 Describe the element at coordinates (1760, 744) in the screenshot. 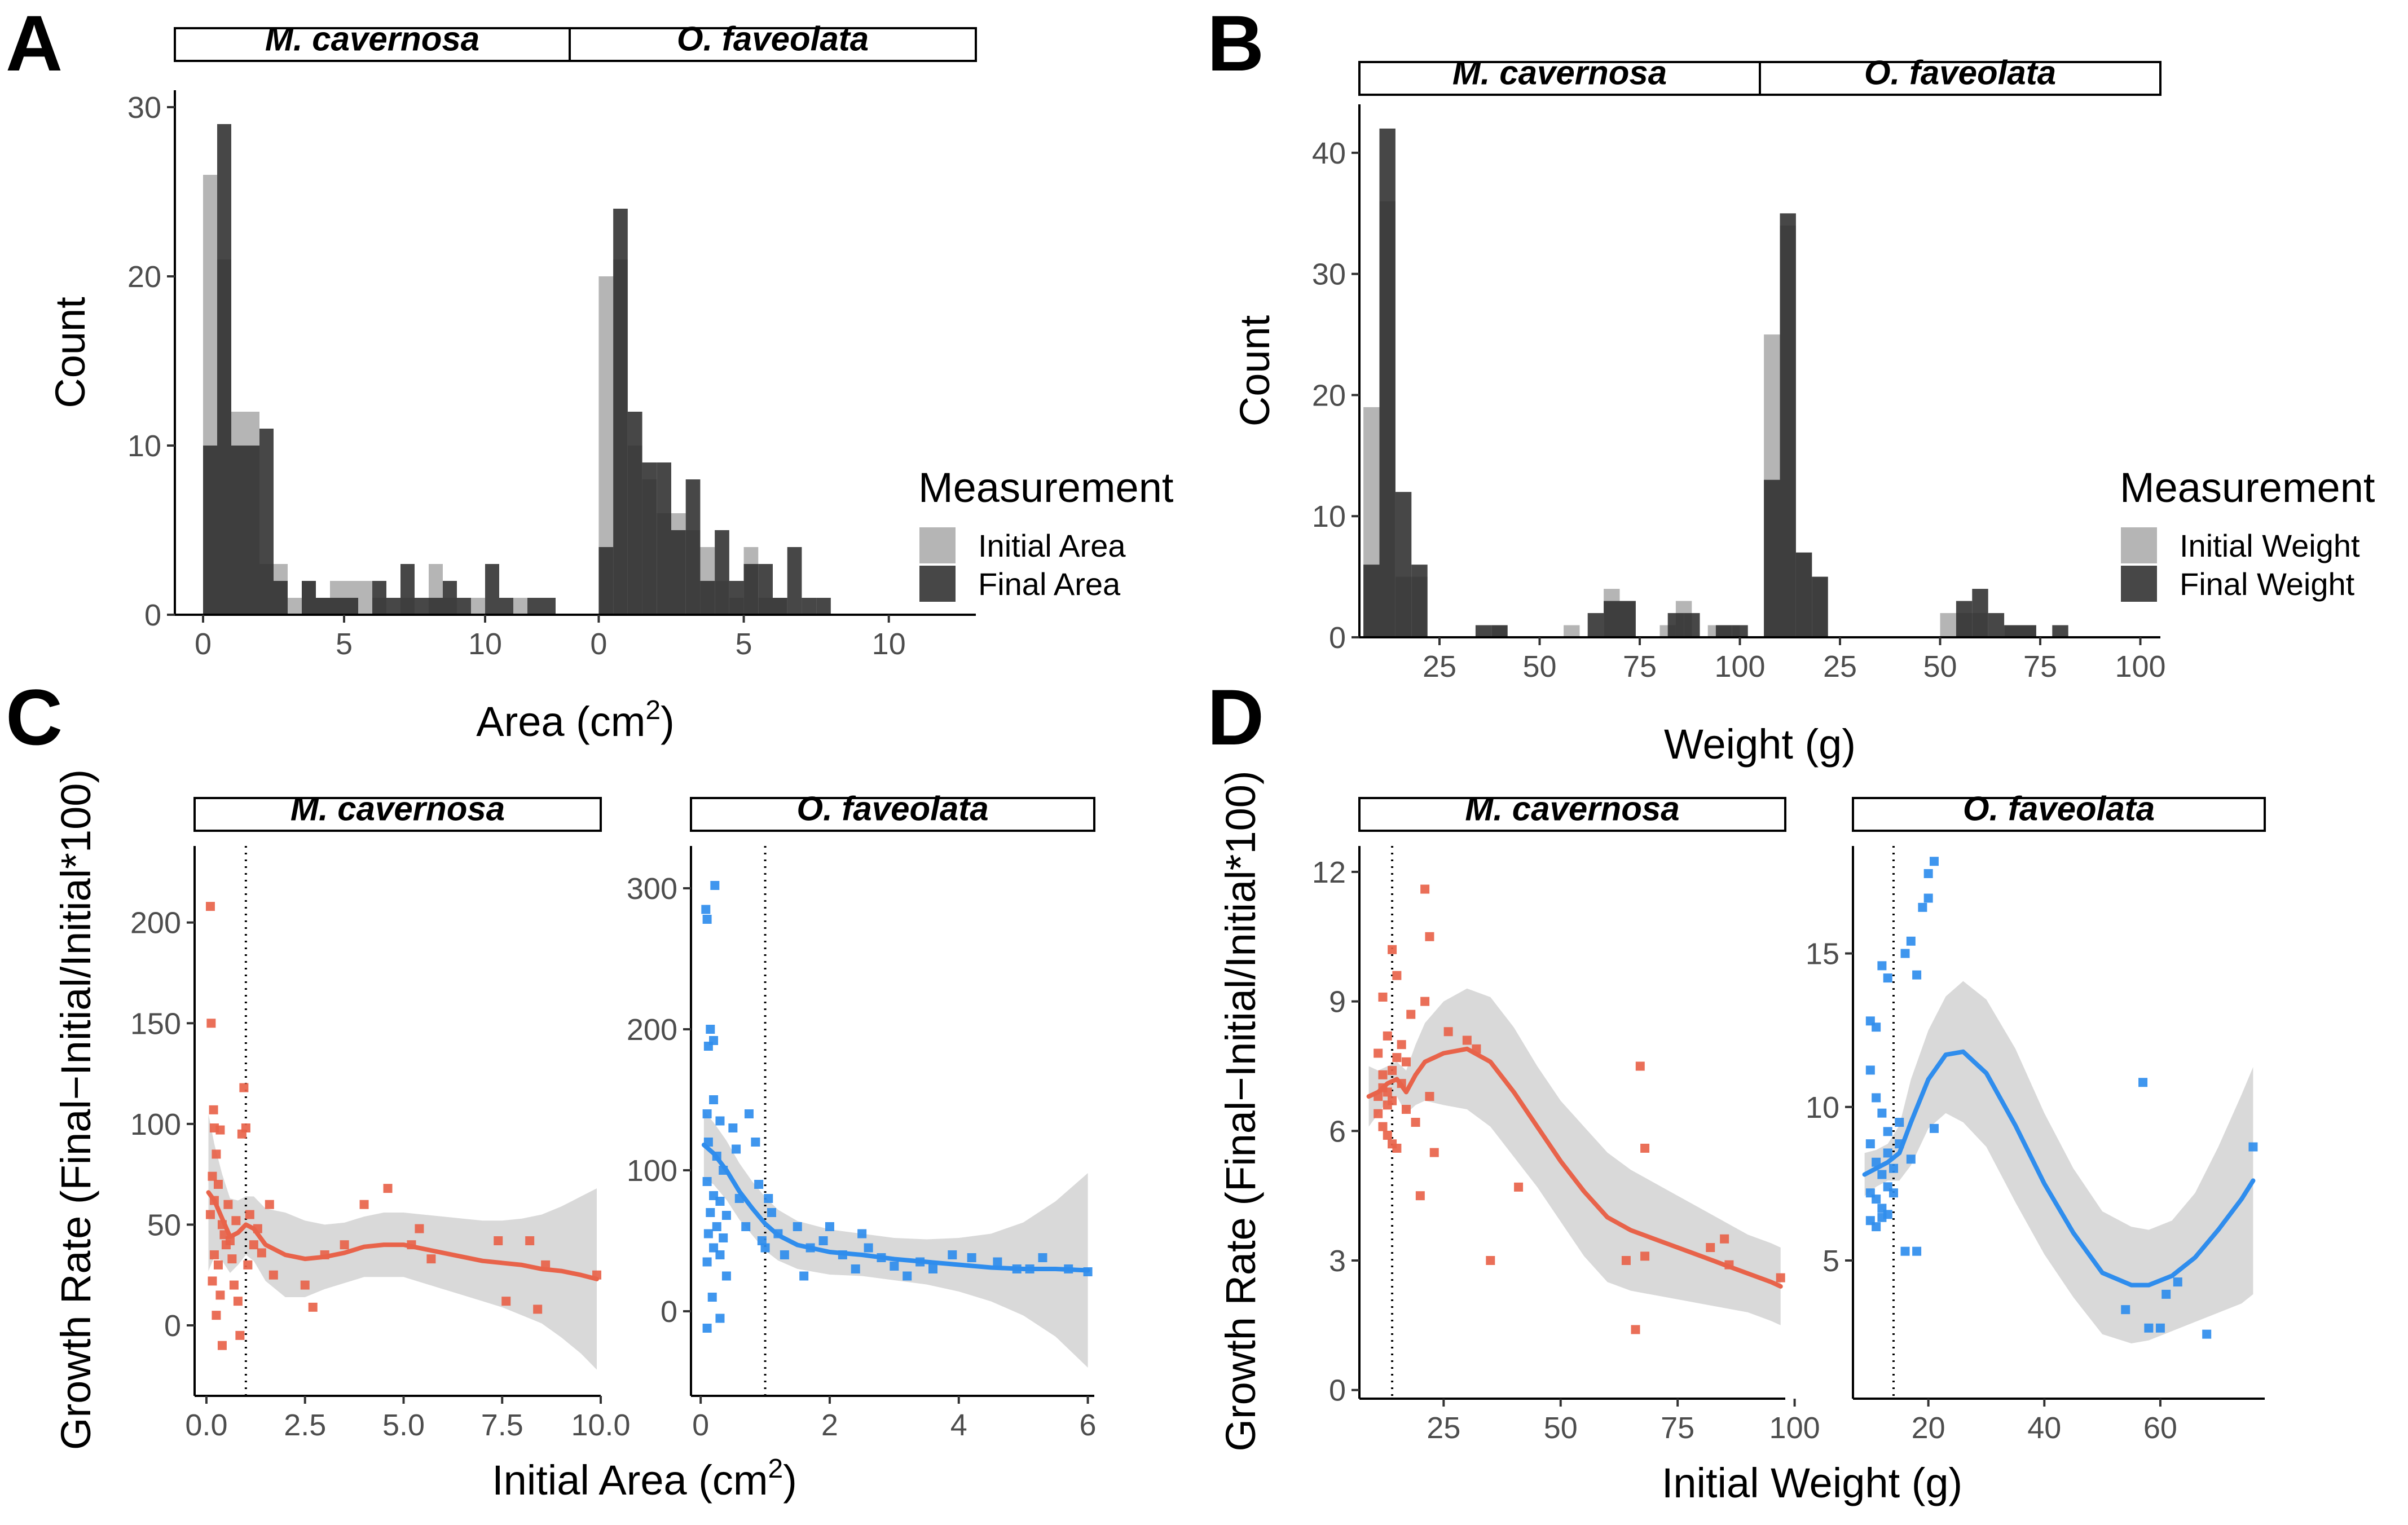

I see `x-axis-title: Weight (g)` at that location.